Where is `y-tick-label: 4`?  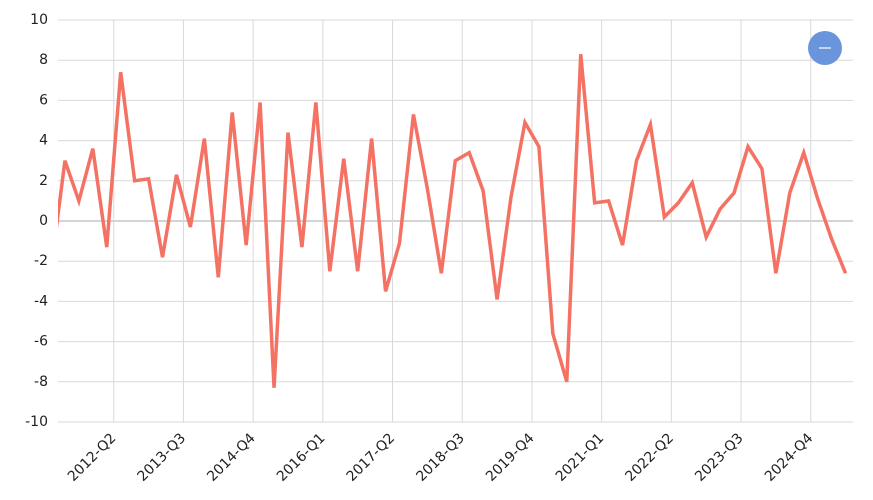
y-tick-label: 4 is located at coordinates (43, 141).